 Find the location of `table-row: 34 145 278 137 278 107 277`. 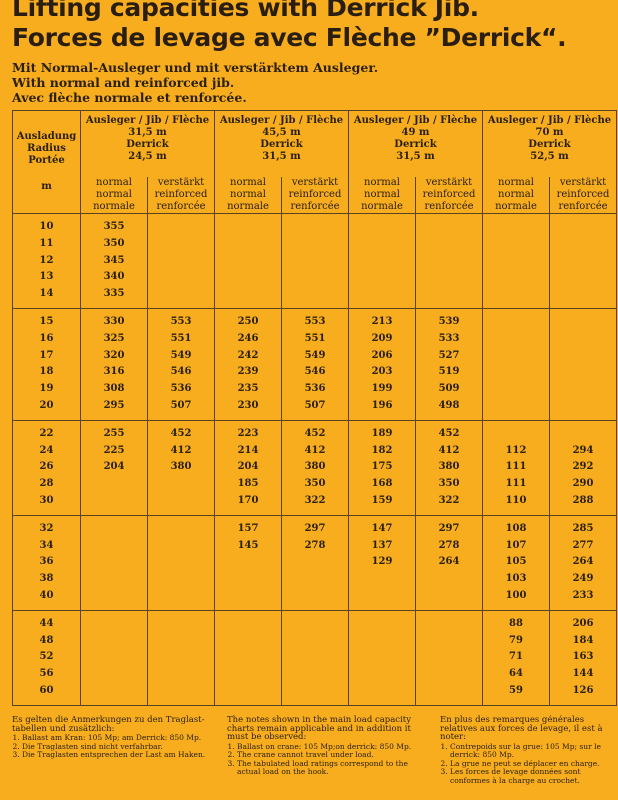

table-row: 34 145 278 137 278 107 277 is located at coordinates (314, 546).